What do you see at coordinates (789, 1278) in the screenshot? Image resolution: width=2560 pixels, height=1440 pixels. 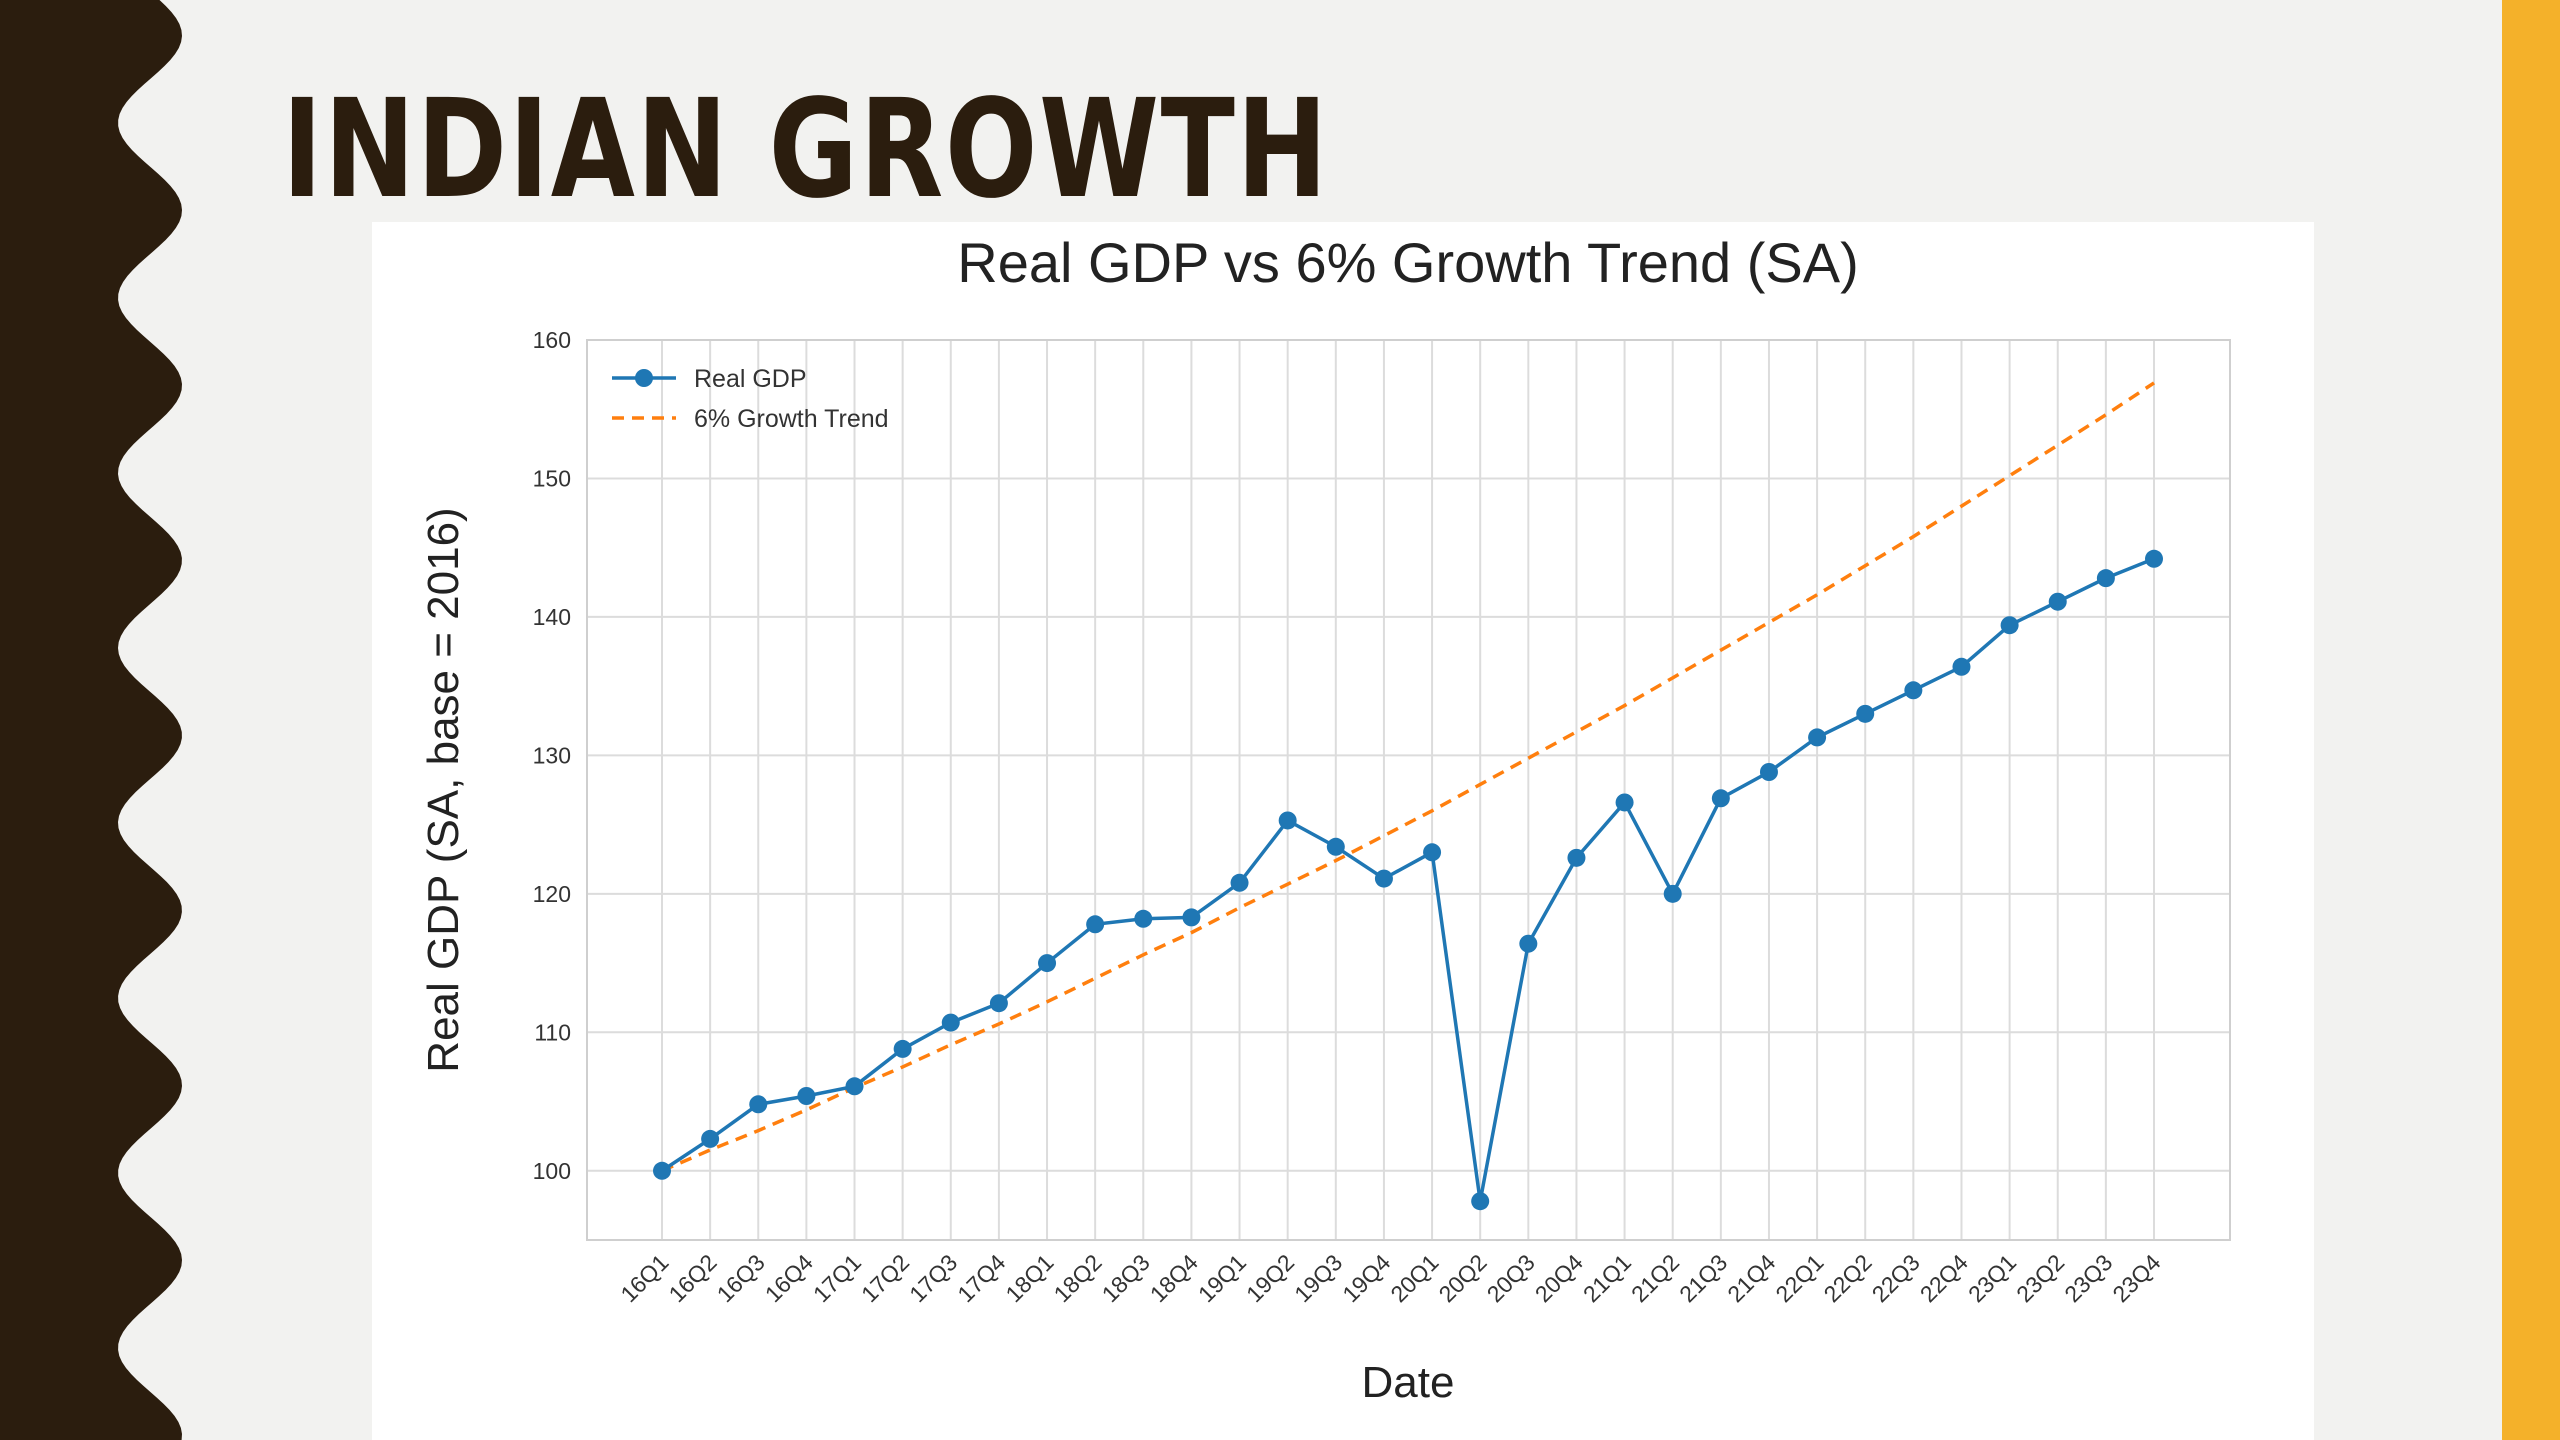 I see `x-tick-label: 16Q4` at bounding box center [789, 1278].